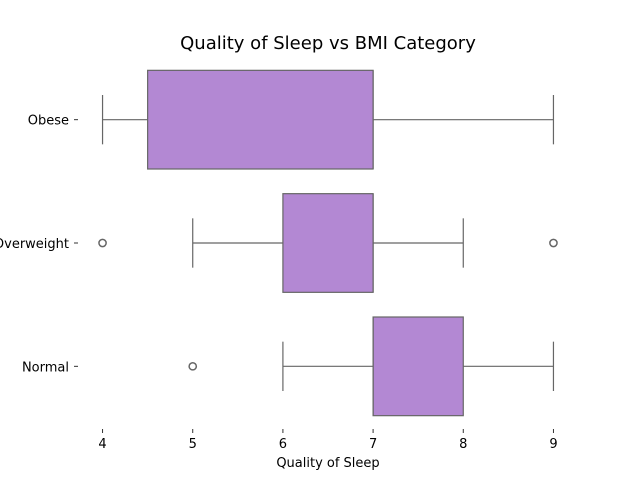 Image resolution: width=640 pixels, height=480 pixels. What do you see at coordinates (327, 463) in the screenshot?
I see `x-axis-label: Quality of Sleep` at bounding box center [327, 463].